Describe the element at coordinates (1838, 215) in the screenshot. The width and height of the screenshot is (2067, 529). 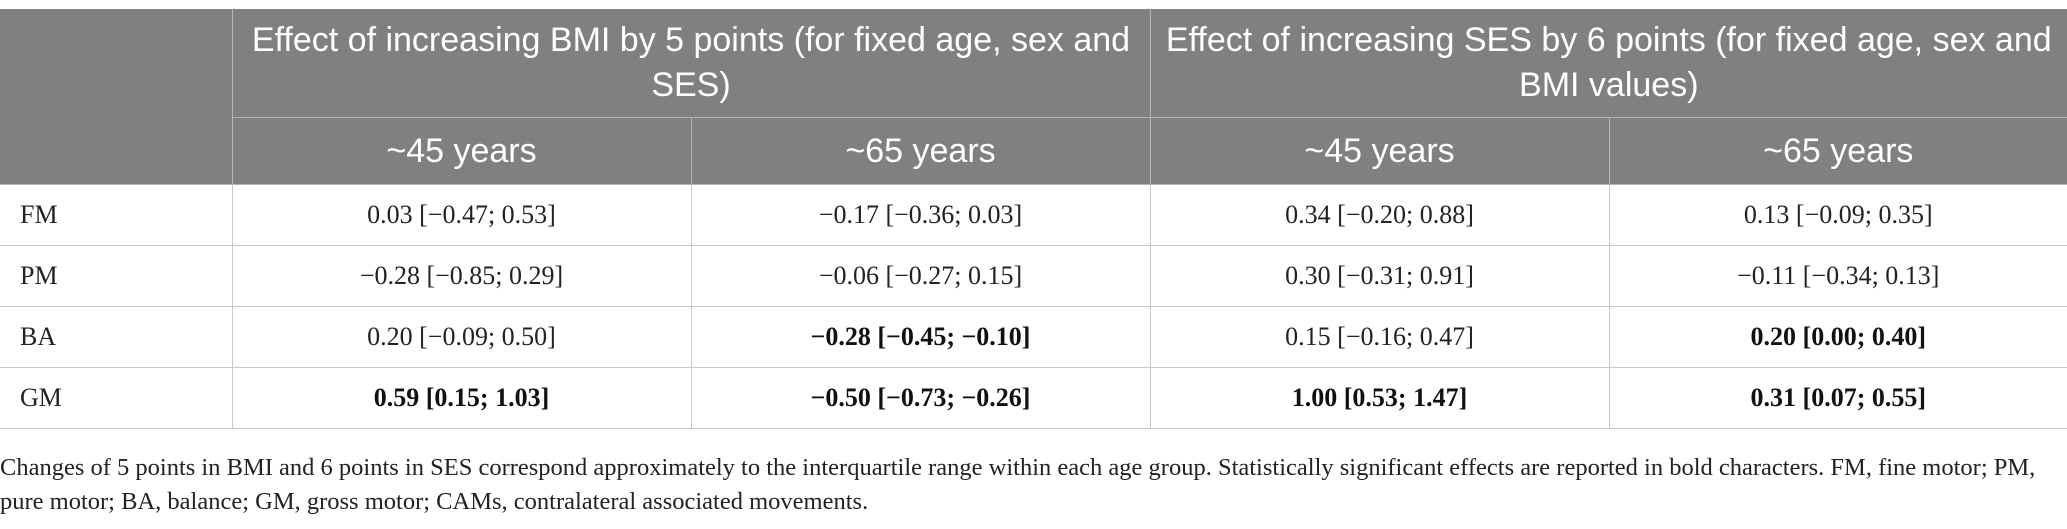
I see `cell-fm-ses-65: 0.13 [−0.09; 0.35]` at that location.